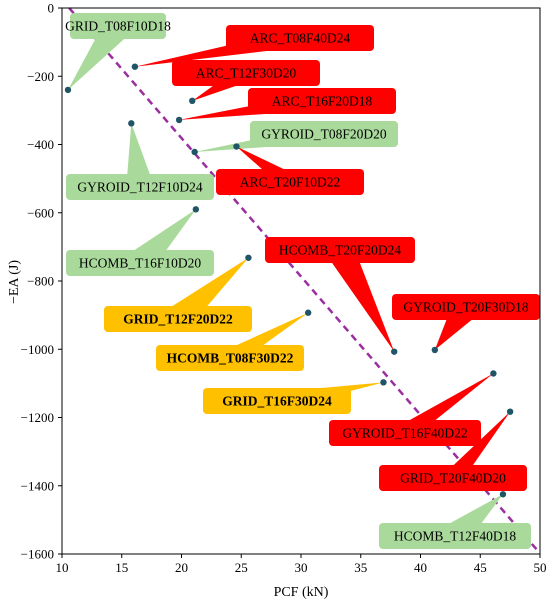  Describe the element at coordinates (455, 521) in the screenshot. I see `data-label-callout: HCOMB_T12F40D18` at that location.